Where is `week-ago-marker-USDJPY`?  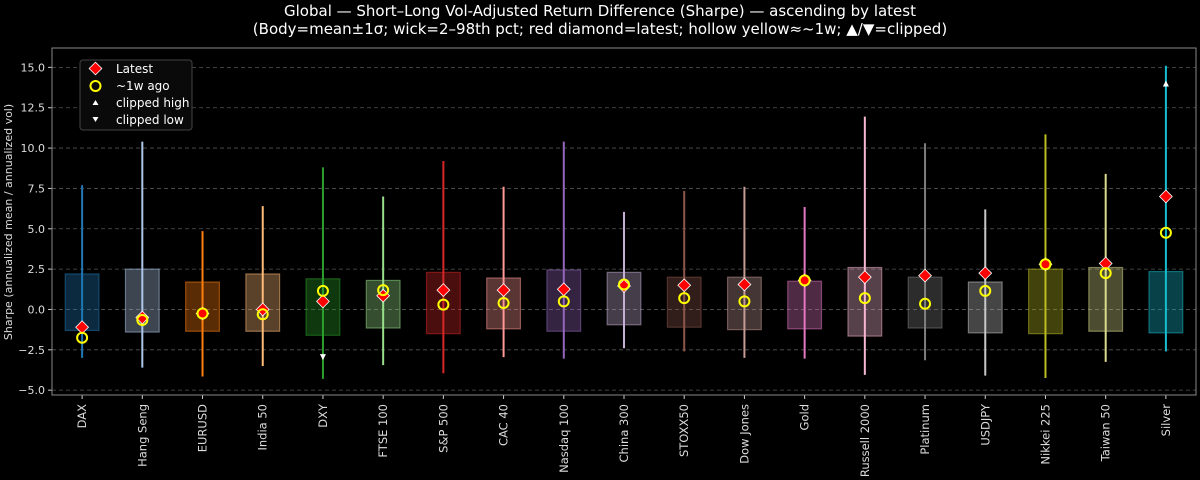 week-ago-marker-USDJPY is located at coordinates (985, 290).